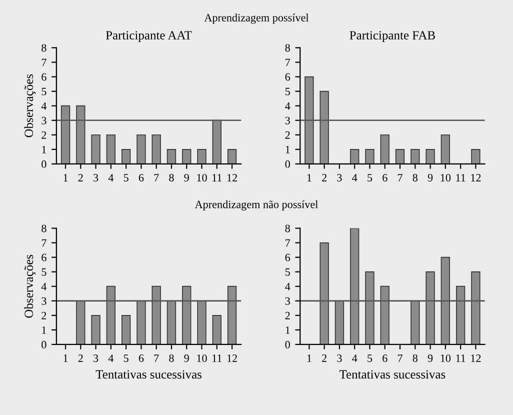 The width and height of the screenshot is (513, 415). What do you see at coordinates (256, 205) in the screenshot?
I see `text: Aprendizagem não possível` at bounding box center [256, 205].